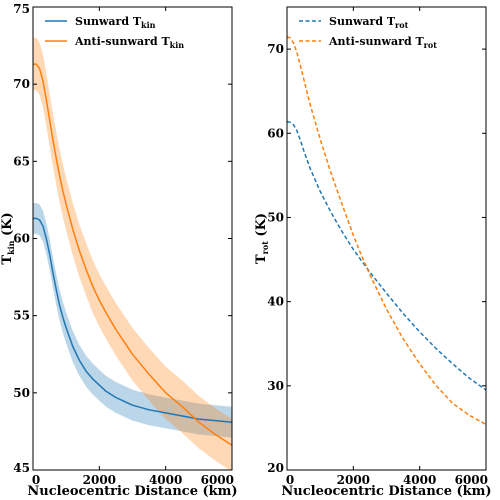 This screenshot has width=500, height=500. Describe the element at coordinates (129, 42) in the screenshot. I see `legend-label-1: Anti-sunward Tkin` at that location.